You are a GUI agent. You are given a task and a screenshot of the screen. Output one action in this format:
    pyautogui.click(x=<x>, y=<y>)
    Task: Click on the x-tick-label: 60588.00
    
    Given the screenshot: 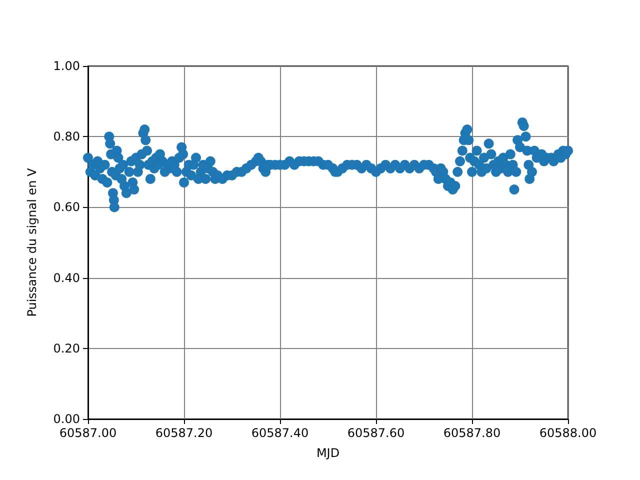 What is the action you would take?
    pyautogui.click(x=568, y=433)
    